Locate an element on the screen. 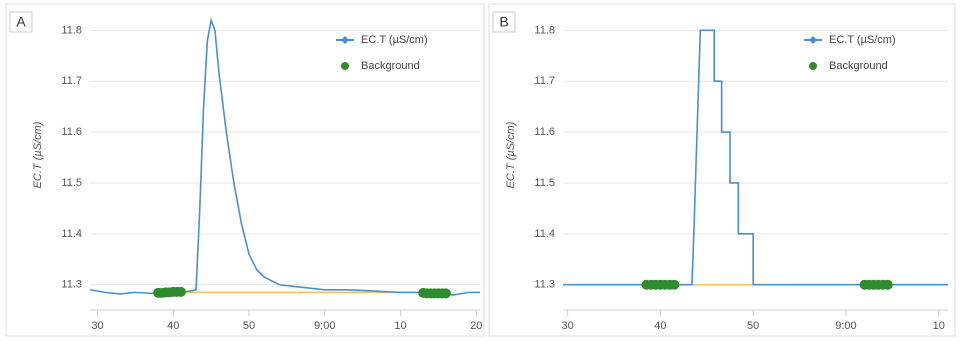  panel-label: A is located at coordinates (21, 22).